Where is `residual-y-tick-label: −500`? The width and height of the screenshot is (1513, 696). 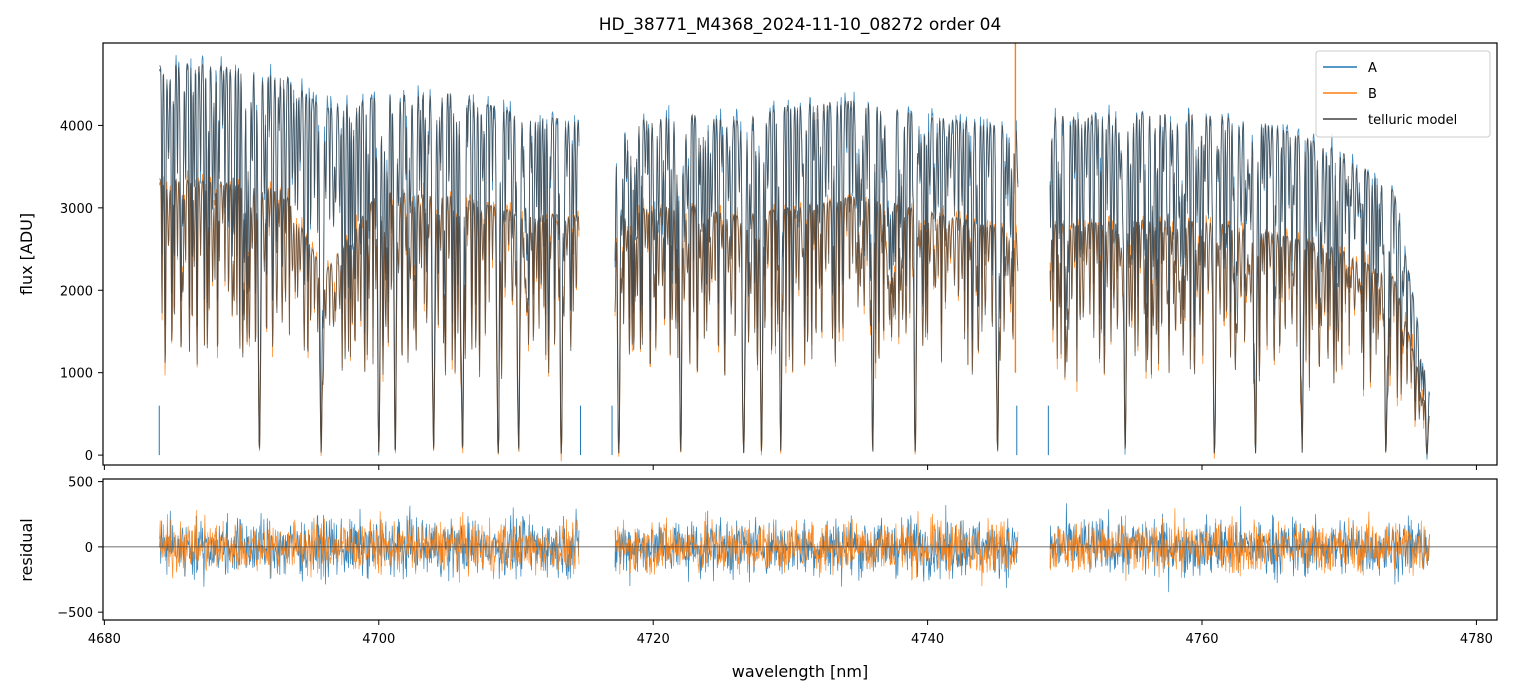
residual-y-tick-label: −500 is located at coordinates (75, 613).